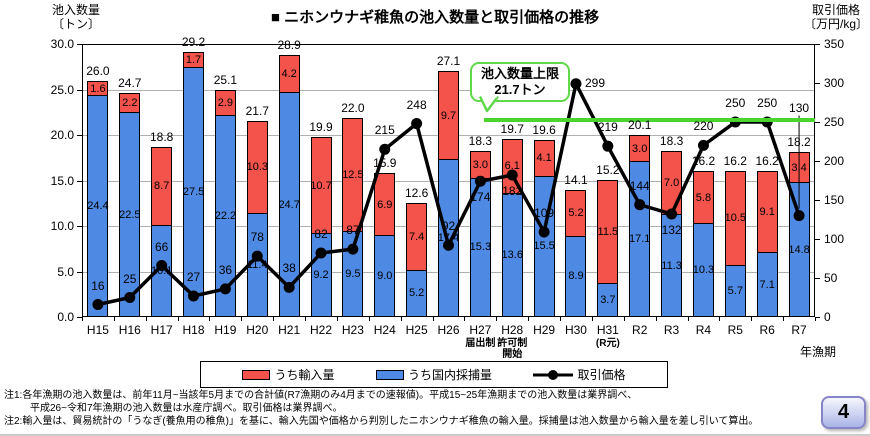  I want to click on legend-item-domestic: うち国内採捕量, so click(433, 374).